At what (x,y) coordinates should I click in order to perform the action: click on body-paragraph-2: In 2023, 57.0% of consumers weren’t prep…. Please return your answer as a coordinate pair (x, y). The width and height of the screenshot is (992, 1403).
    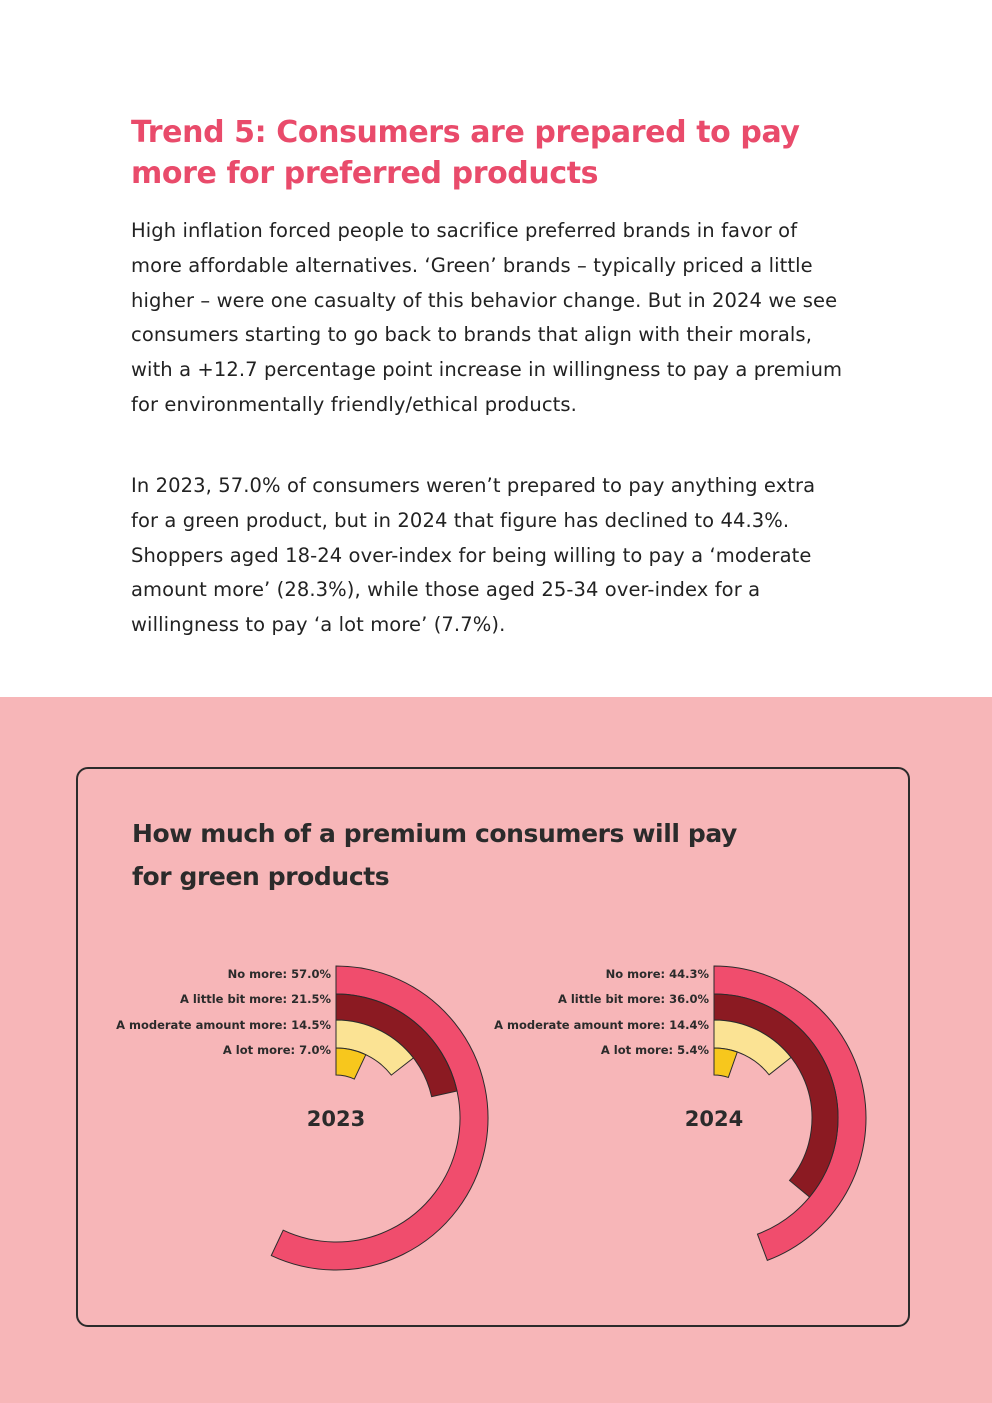
    Looking at the image, I should click on (473, 555).